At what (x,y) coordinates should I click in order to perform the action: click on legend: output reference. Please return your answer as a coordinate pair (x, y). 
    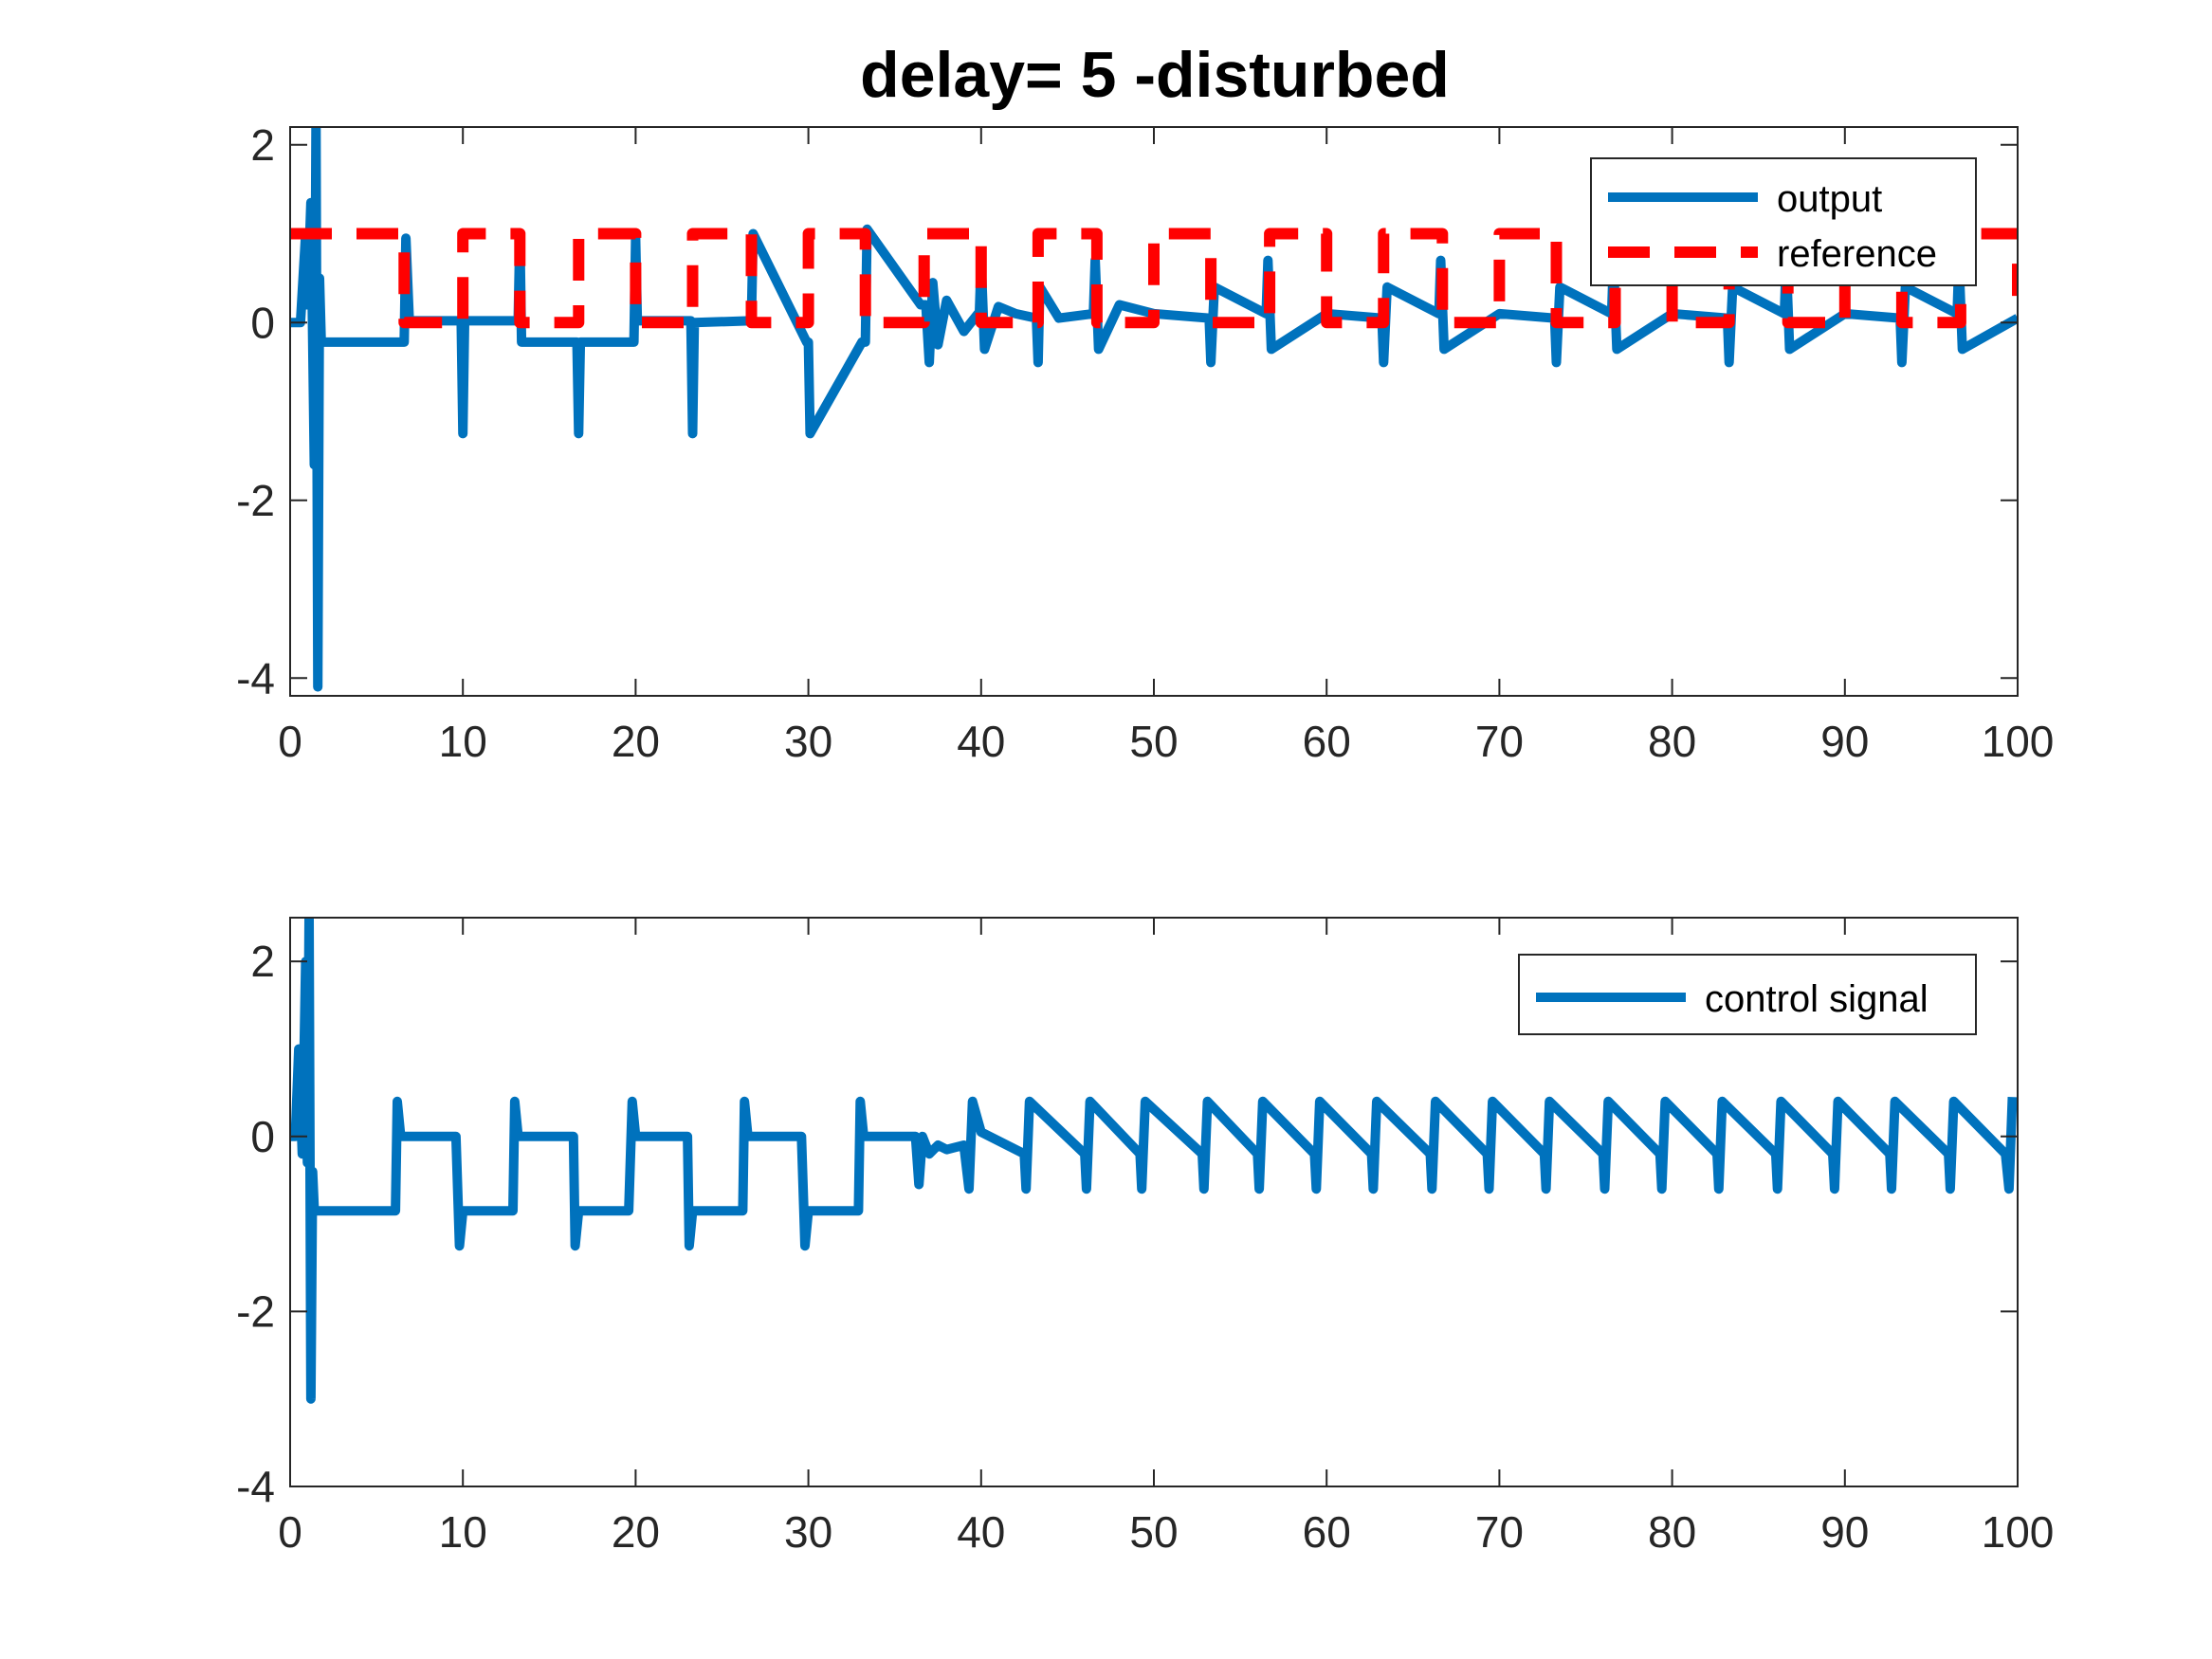
    Looking at the image, I should click on (1783, 221).